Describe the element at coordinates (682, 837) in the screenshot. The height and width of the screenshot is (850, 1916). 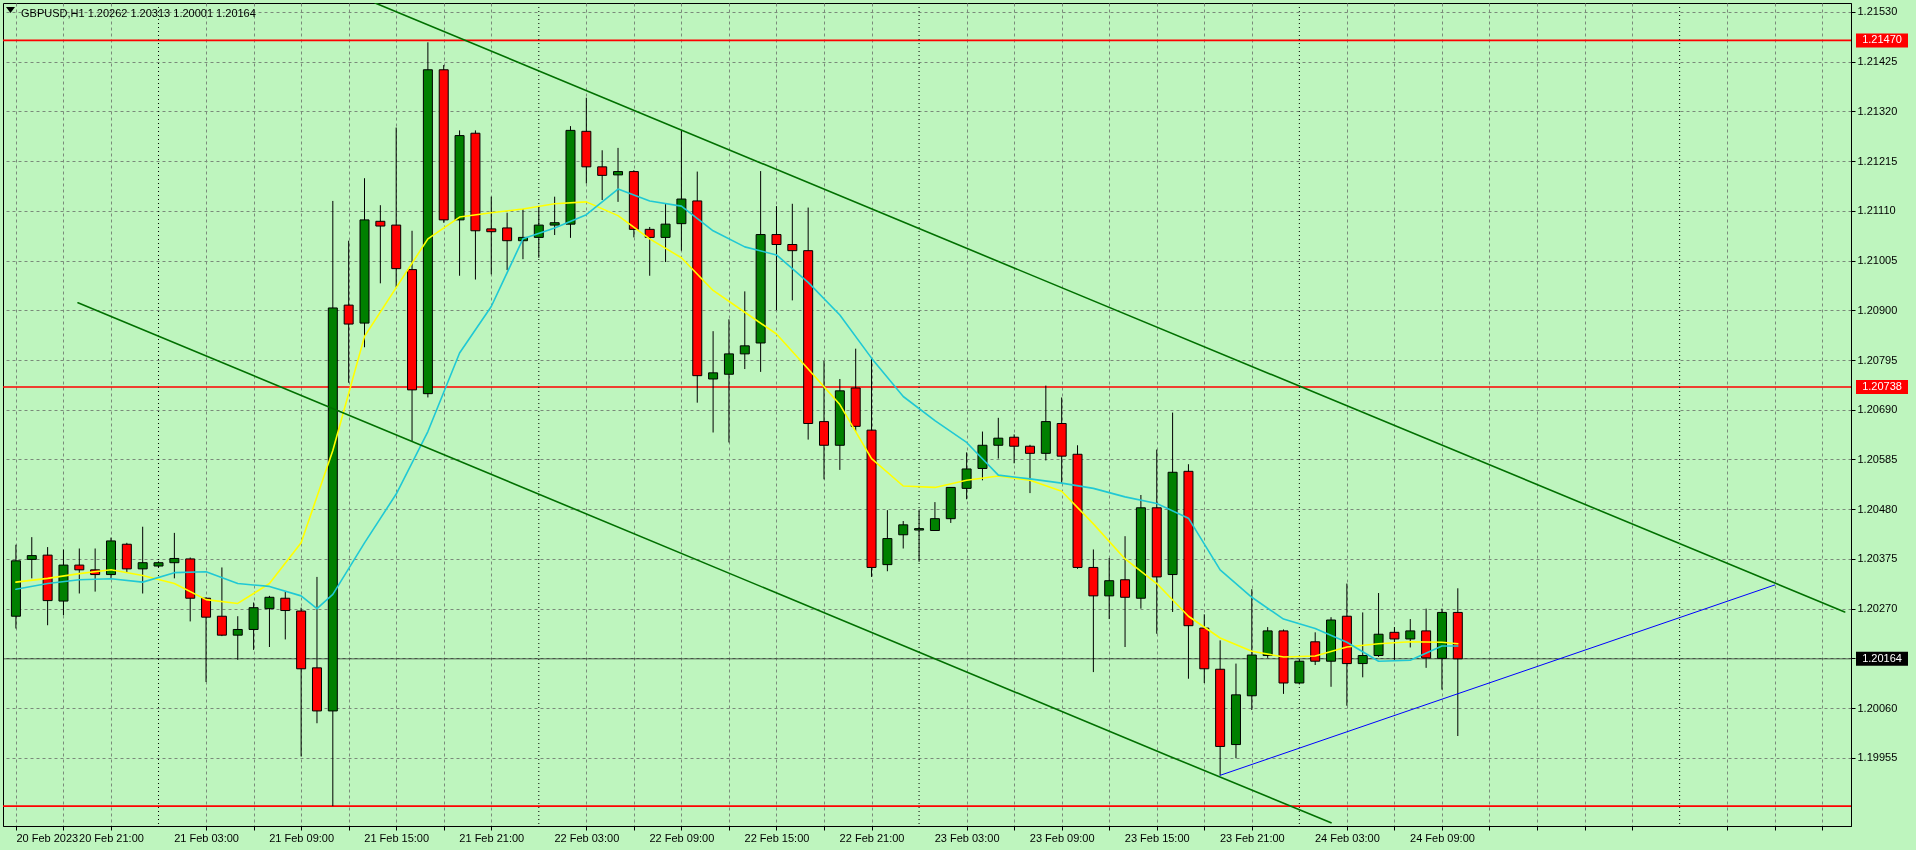
I see `x-tick-label: 22 Feb 09:00` at that location.